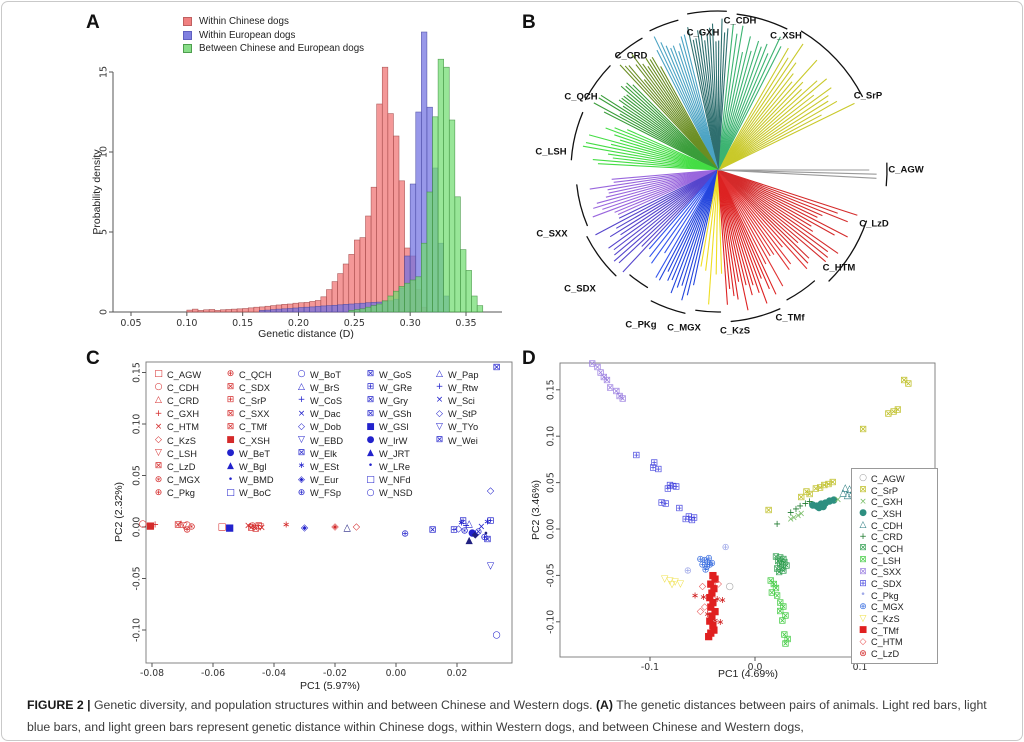 The image size is (1024, 742). Describe the element at coordinates (184, 480) in the screenshot. I see `legend-label: C_MGX` at that location.